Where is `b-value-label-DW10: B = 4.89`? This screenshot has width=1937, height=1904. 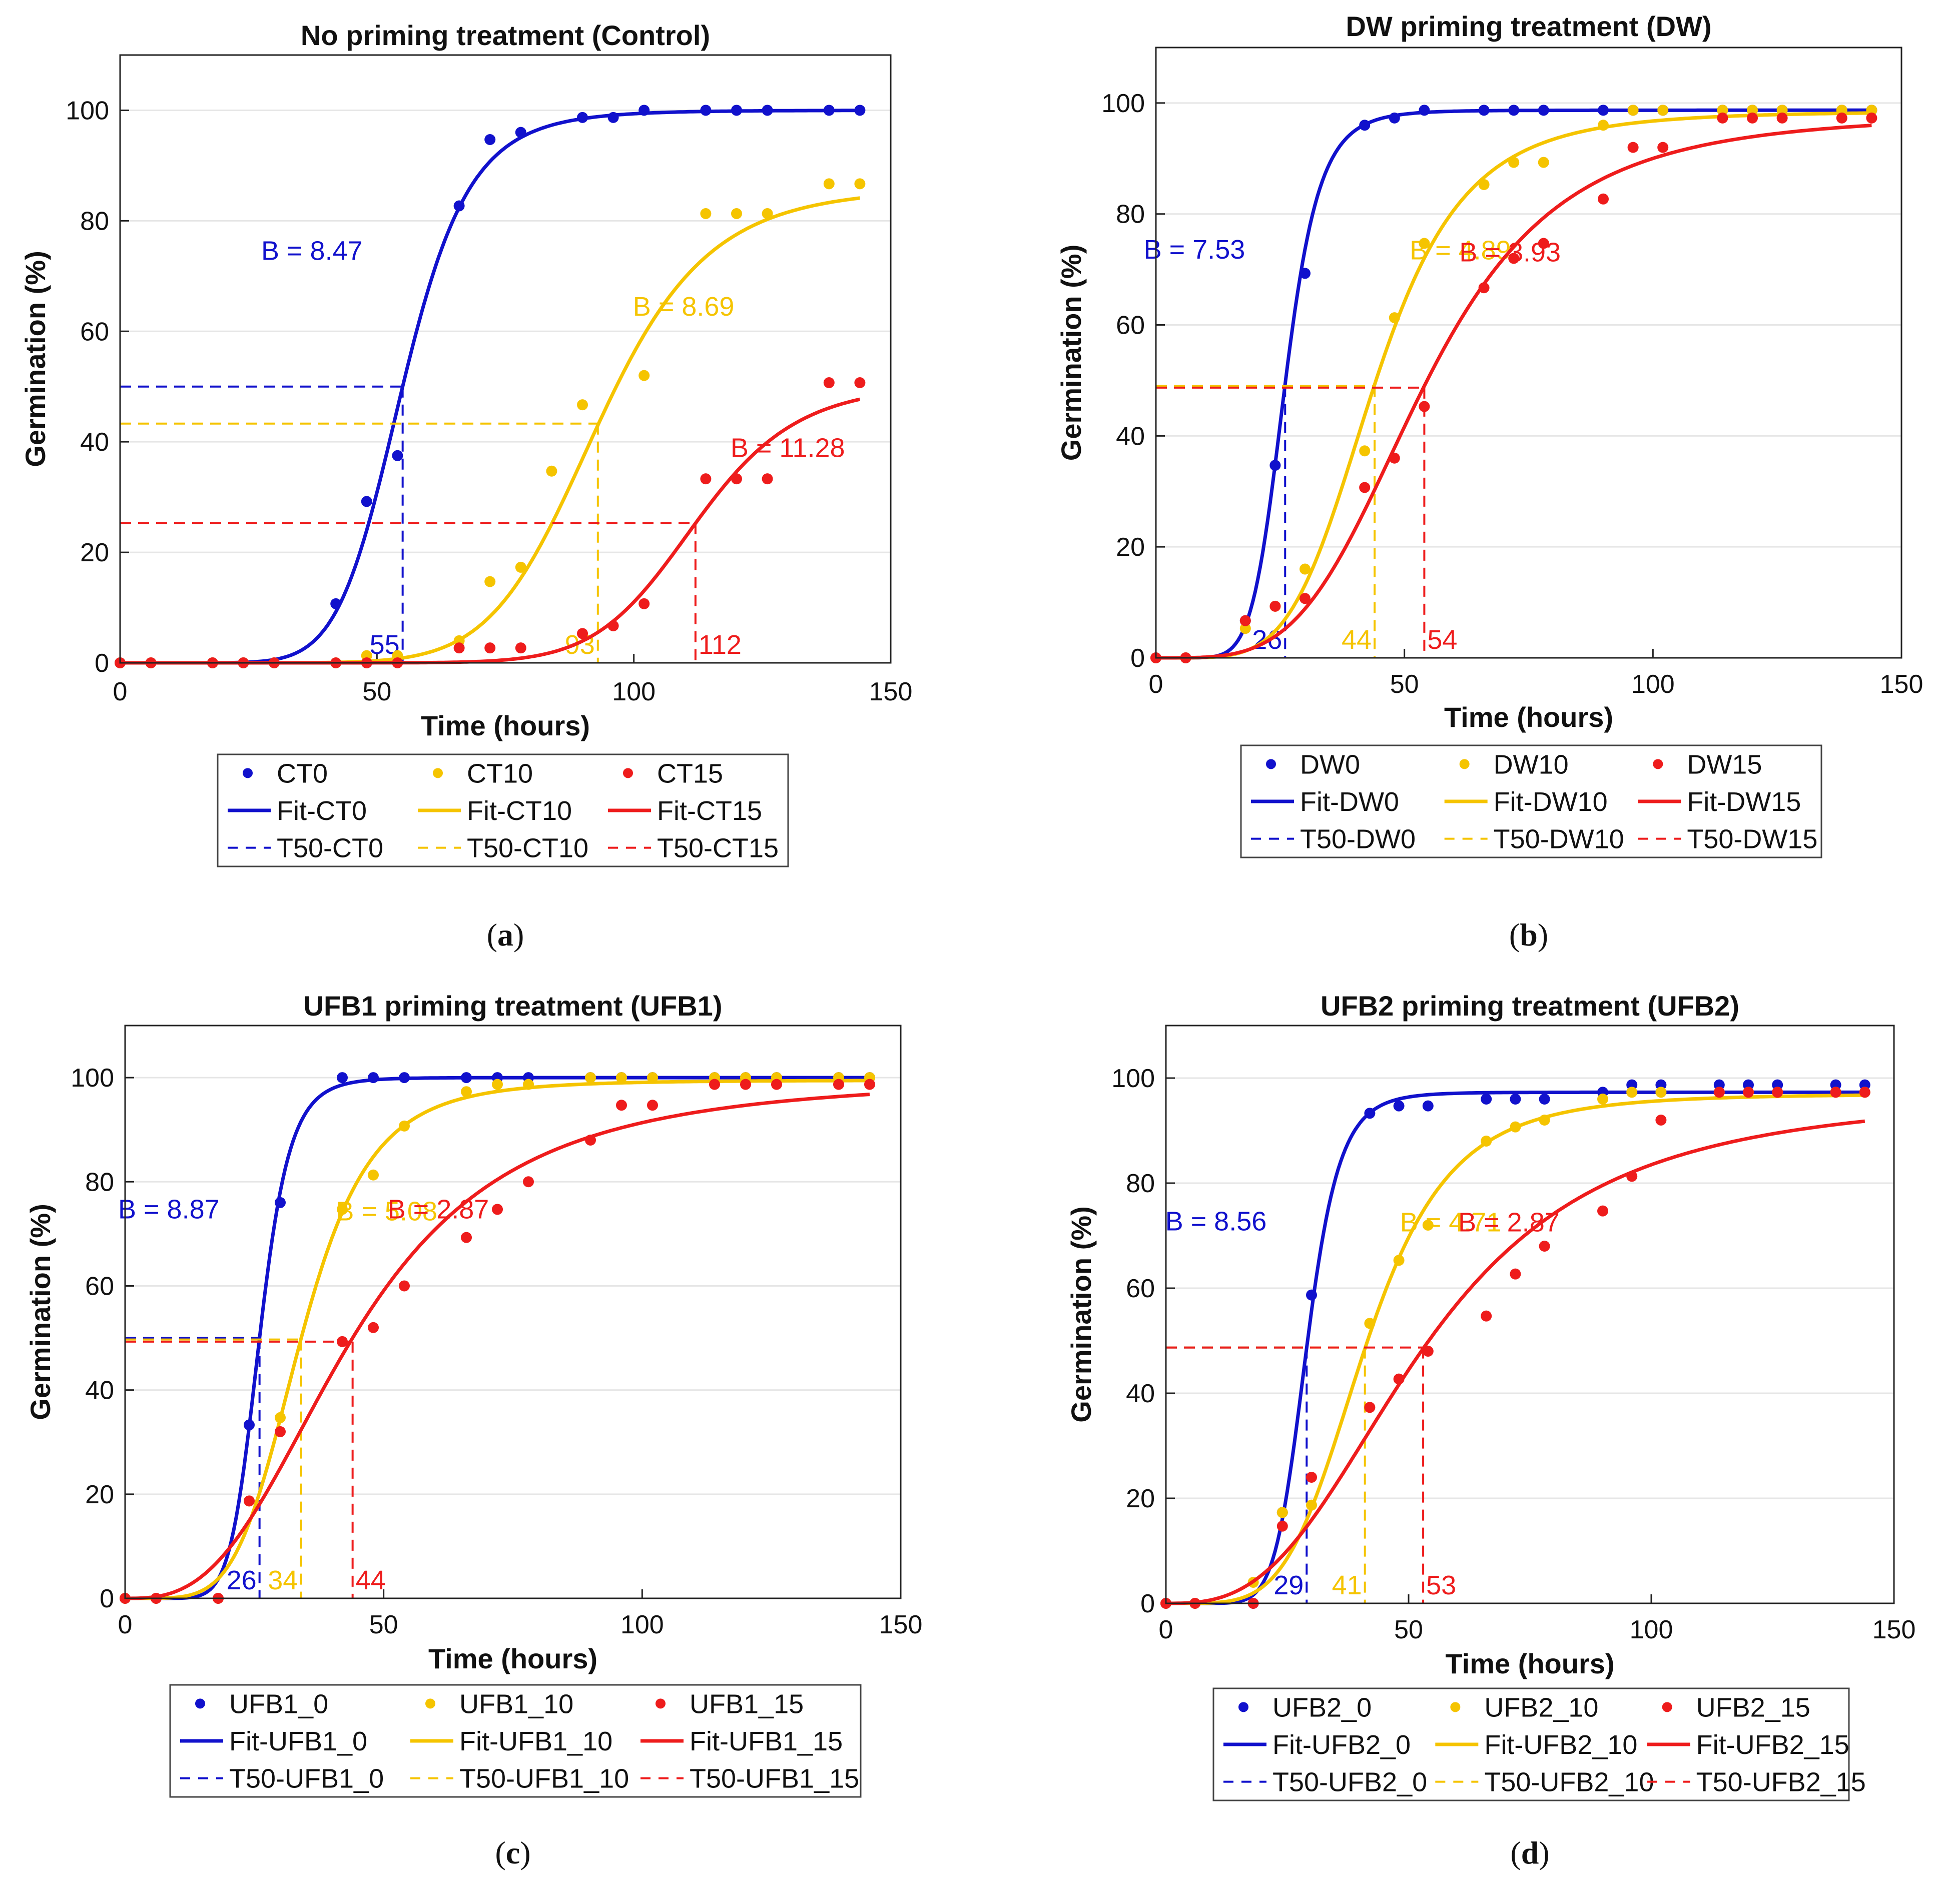
b-value-label-DW10: B = 4.89 is located at coordinates (1460, 250).